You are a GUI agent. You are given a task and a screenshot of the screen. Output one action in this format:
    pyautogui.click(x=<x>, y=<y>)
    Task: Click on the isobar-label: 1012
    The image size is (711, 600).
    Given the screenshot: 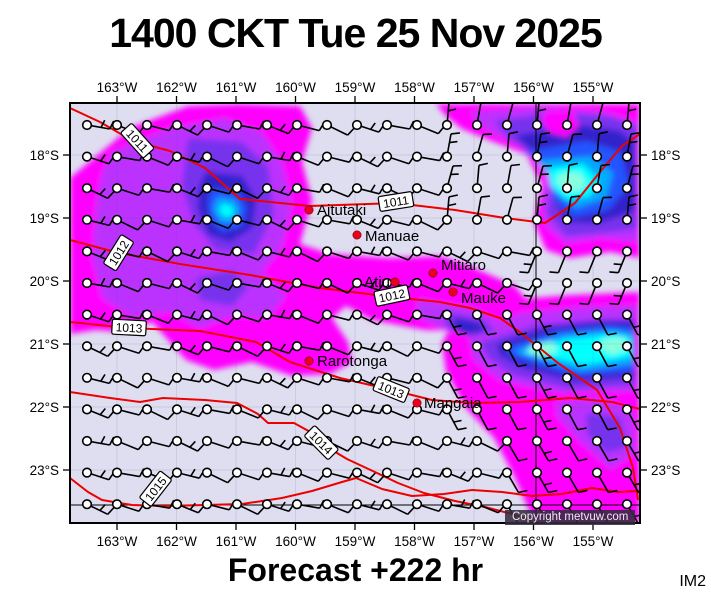 What is the action you would take?
    pyautogui.click(x=392, y=295)
    